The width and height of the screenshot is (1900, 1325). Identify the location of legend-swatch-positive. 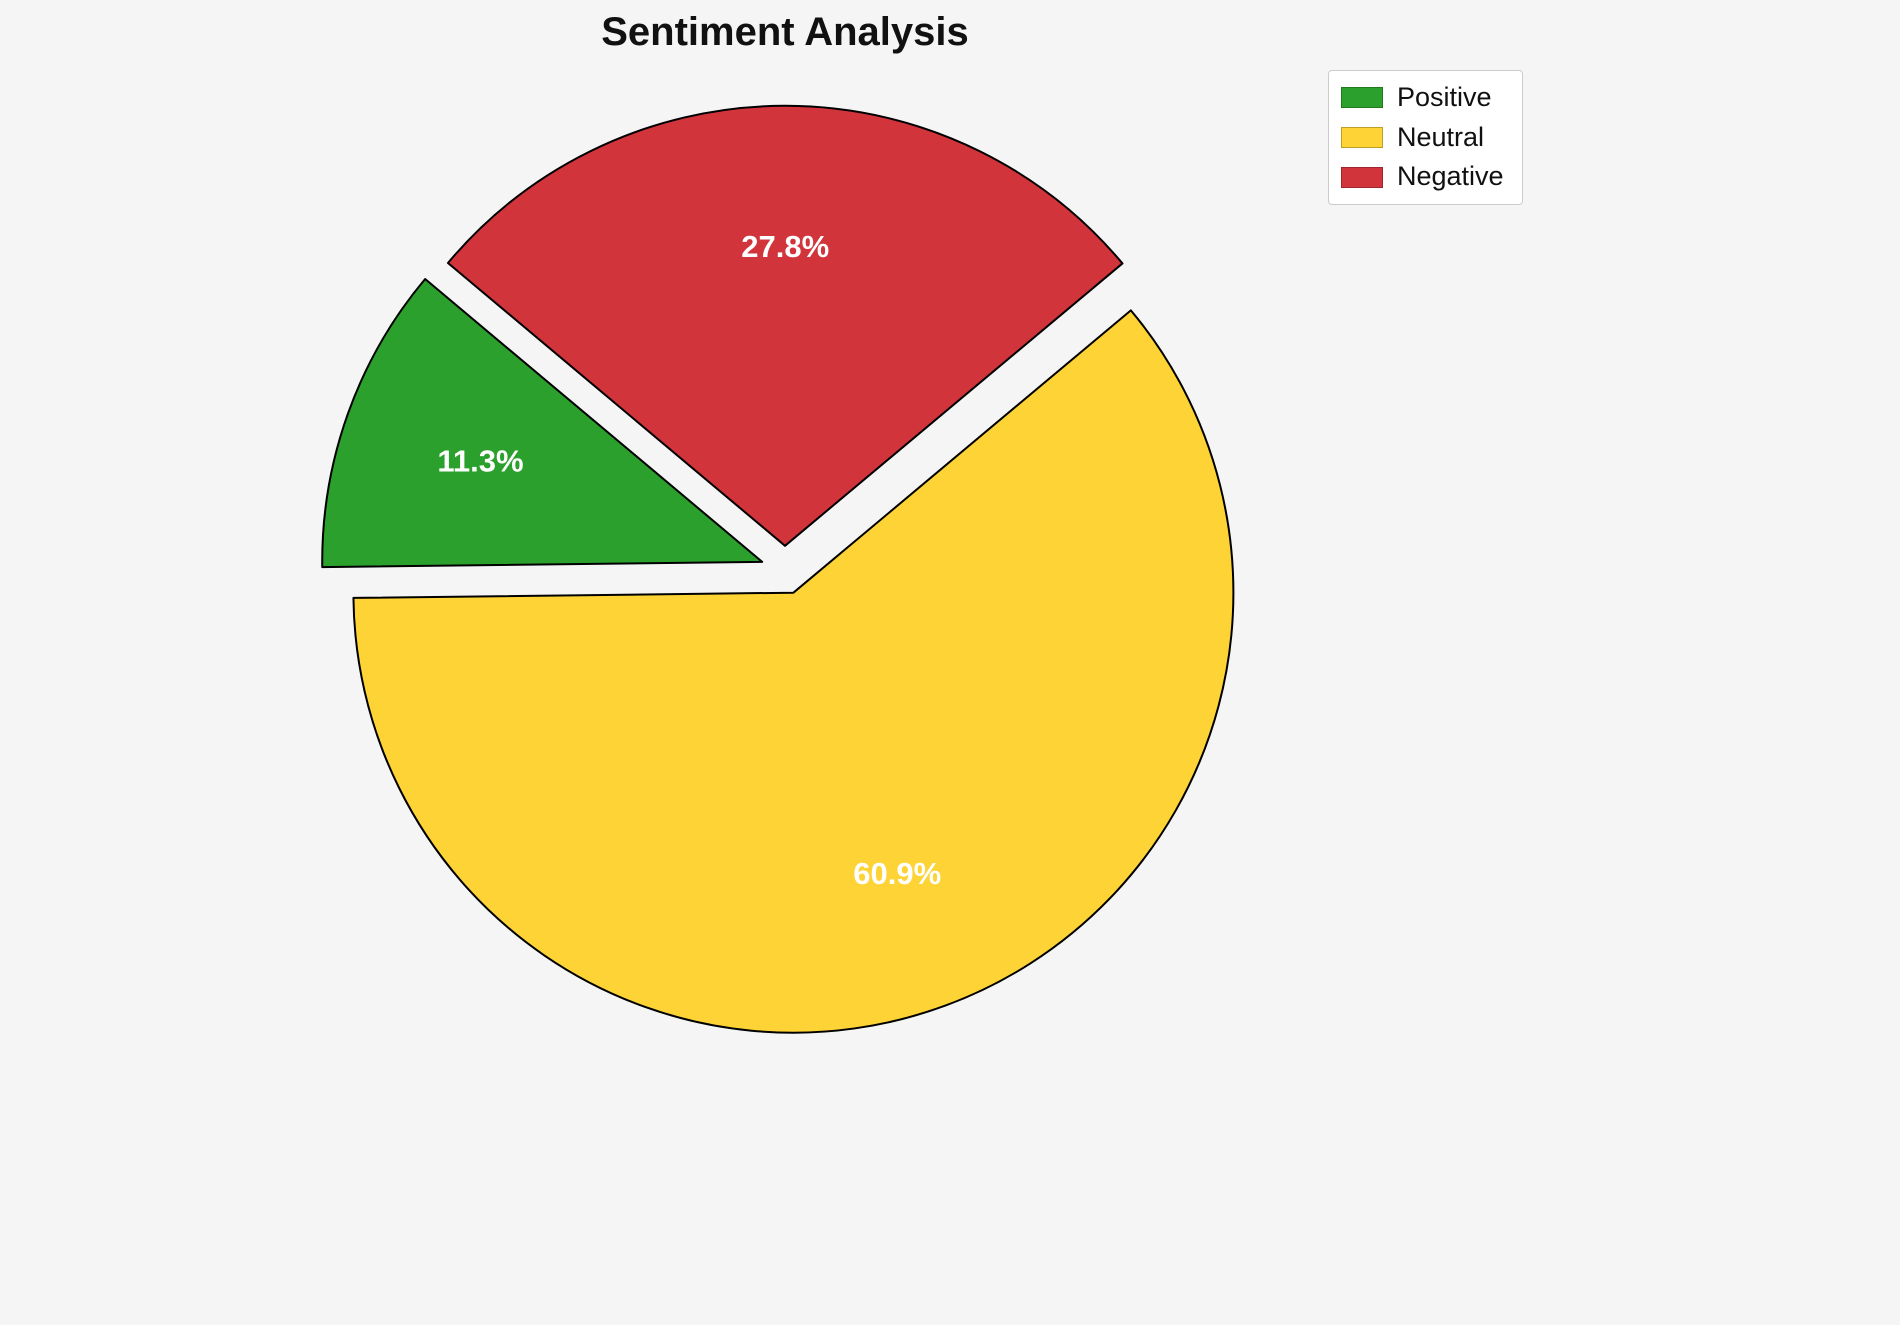
(1362, 98).